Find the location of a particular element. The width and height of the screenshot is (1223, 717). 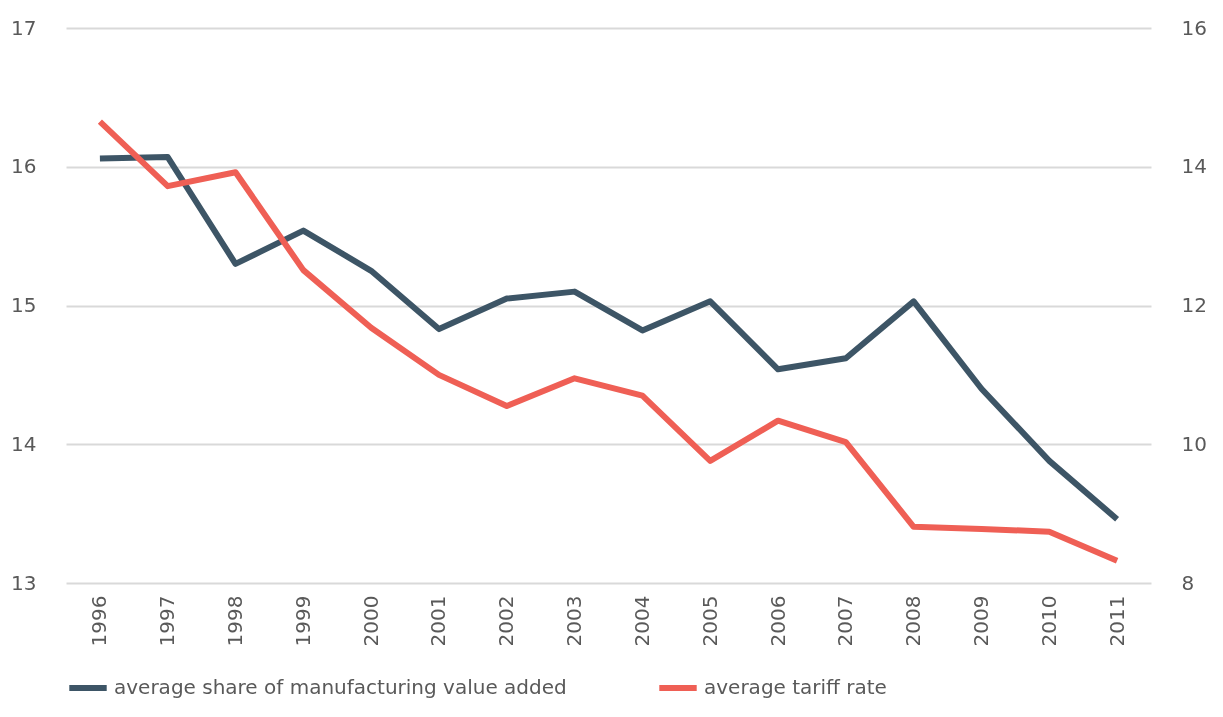

x-tick-label: 1997 is located at coordinates (167, 621).